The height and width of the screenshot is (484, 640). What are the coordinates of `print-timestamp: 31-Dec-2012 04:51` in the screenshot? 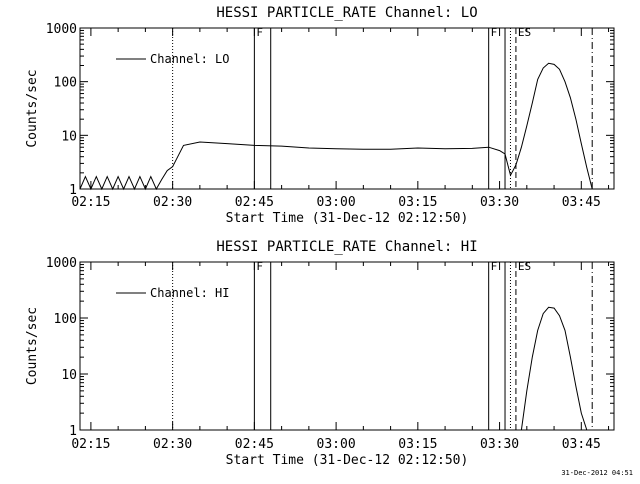 It's located at (597, 473).